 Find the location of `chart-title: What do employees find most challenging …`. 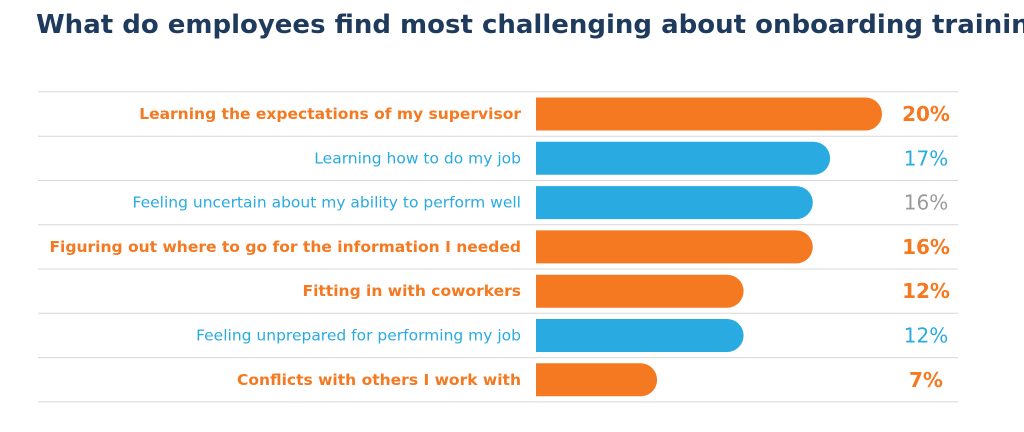

chart-title: What do employees find most challenging … is located at coordinates (530, 25).